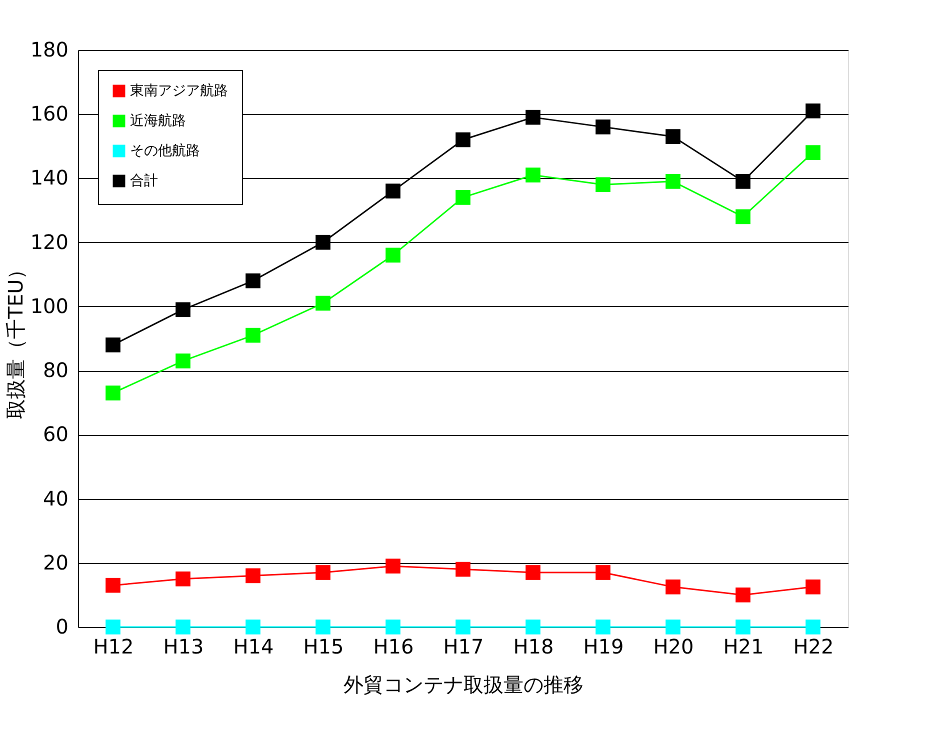 Image resolution: width=952 pixels, height=754 pixels. I want to click on x-tick-label: H15, so click(323, 646).